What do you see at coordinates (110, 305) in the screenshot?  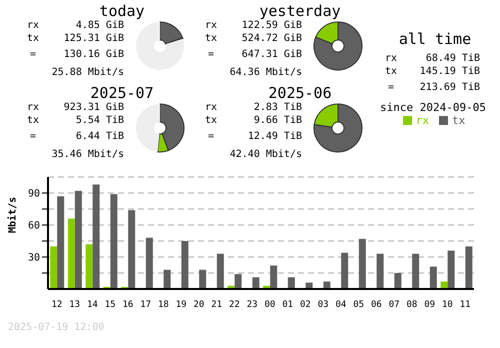 I see `x-tick-label: 15` at bounding box center [110, 305].